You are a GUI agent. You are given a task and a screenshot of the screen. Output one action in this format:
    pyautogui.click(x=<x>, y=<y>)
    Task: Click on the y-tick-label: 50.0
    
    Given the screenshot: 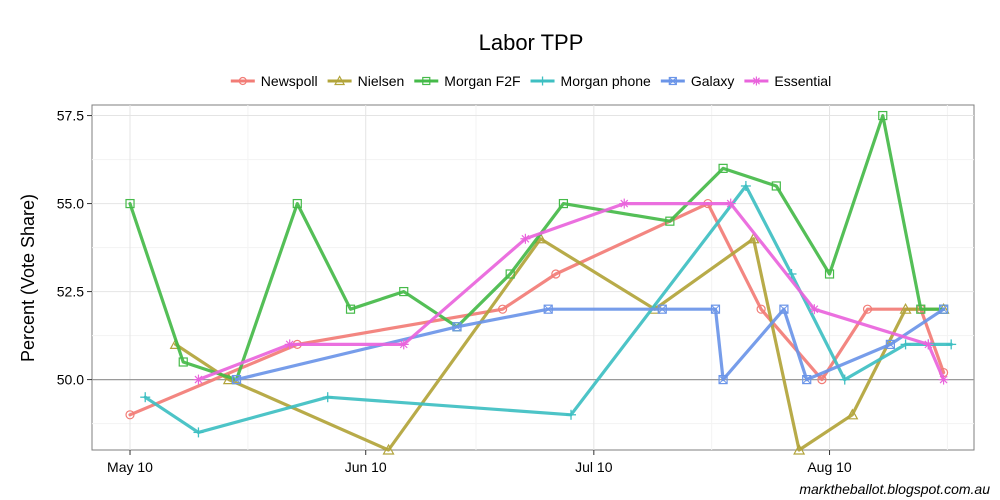 What is the action you would take?
    pyautogui.click(x=70, y=380)
    